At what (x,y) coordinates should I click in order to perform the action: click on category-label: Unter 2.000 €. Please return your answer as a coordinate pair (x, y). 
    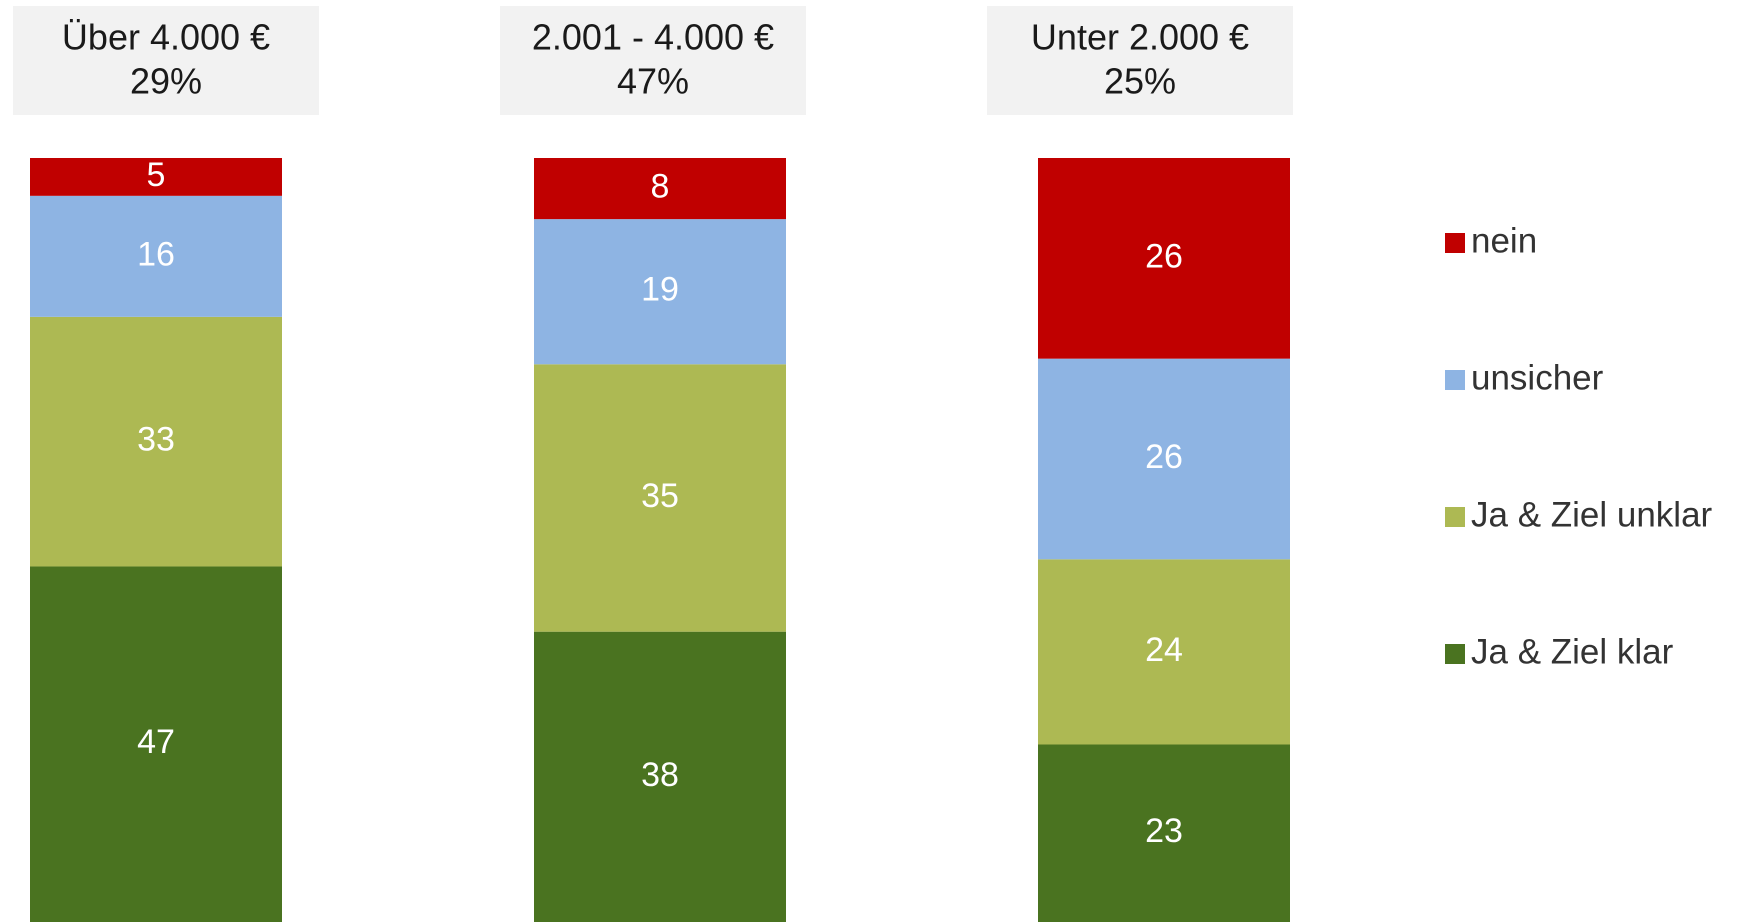
    Looking at the image, I should click on (1140, 37).